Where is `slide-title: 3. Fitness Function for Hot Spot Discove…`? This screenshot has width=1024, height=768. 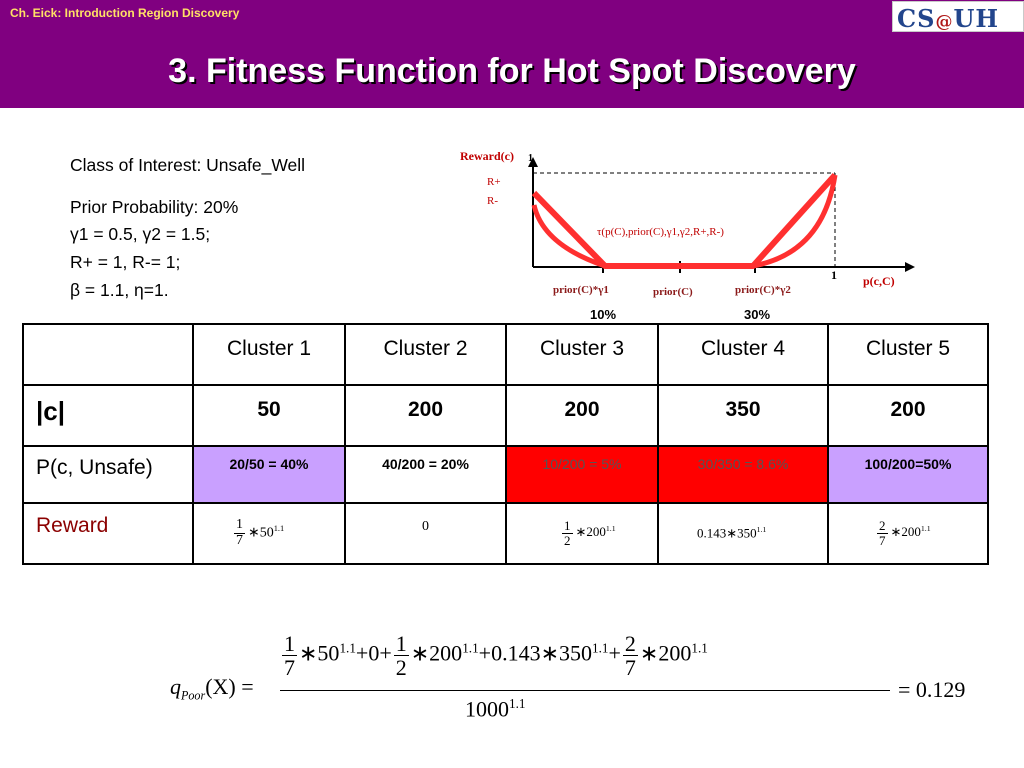
slide-title: 3. Fitness Function for Hot Spot Discove… is located at coordinates (512, 71).